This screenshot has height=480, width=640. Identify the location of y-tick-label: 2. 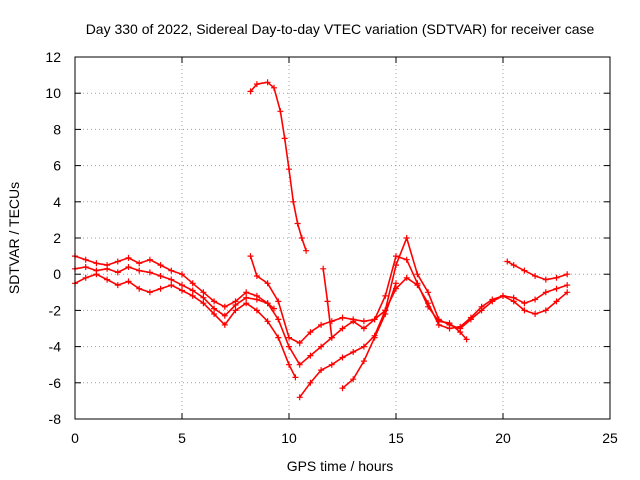
(57, 238).